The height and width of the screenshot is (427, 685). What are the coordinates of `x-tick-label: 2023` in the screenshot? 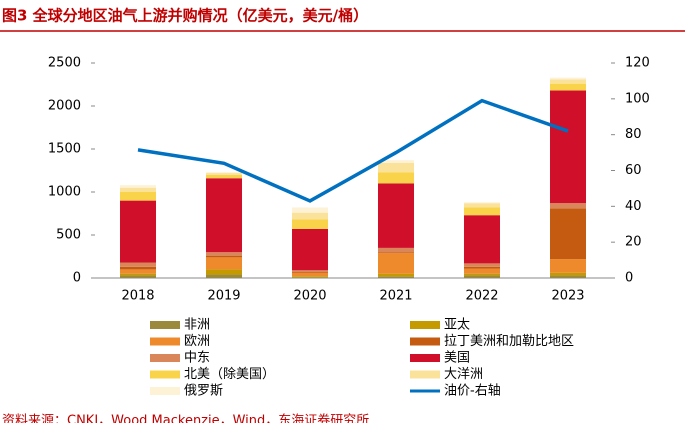 It's located at (567, 296).